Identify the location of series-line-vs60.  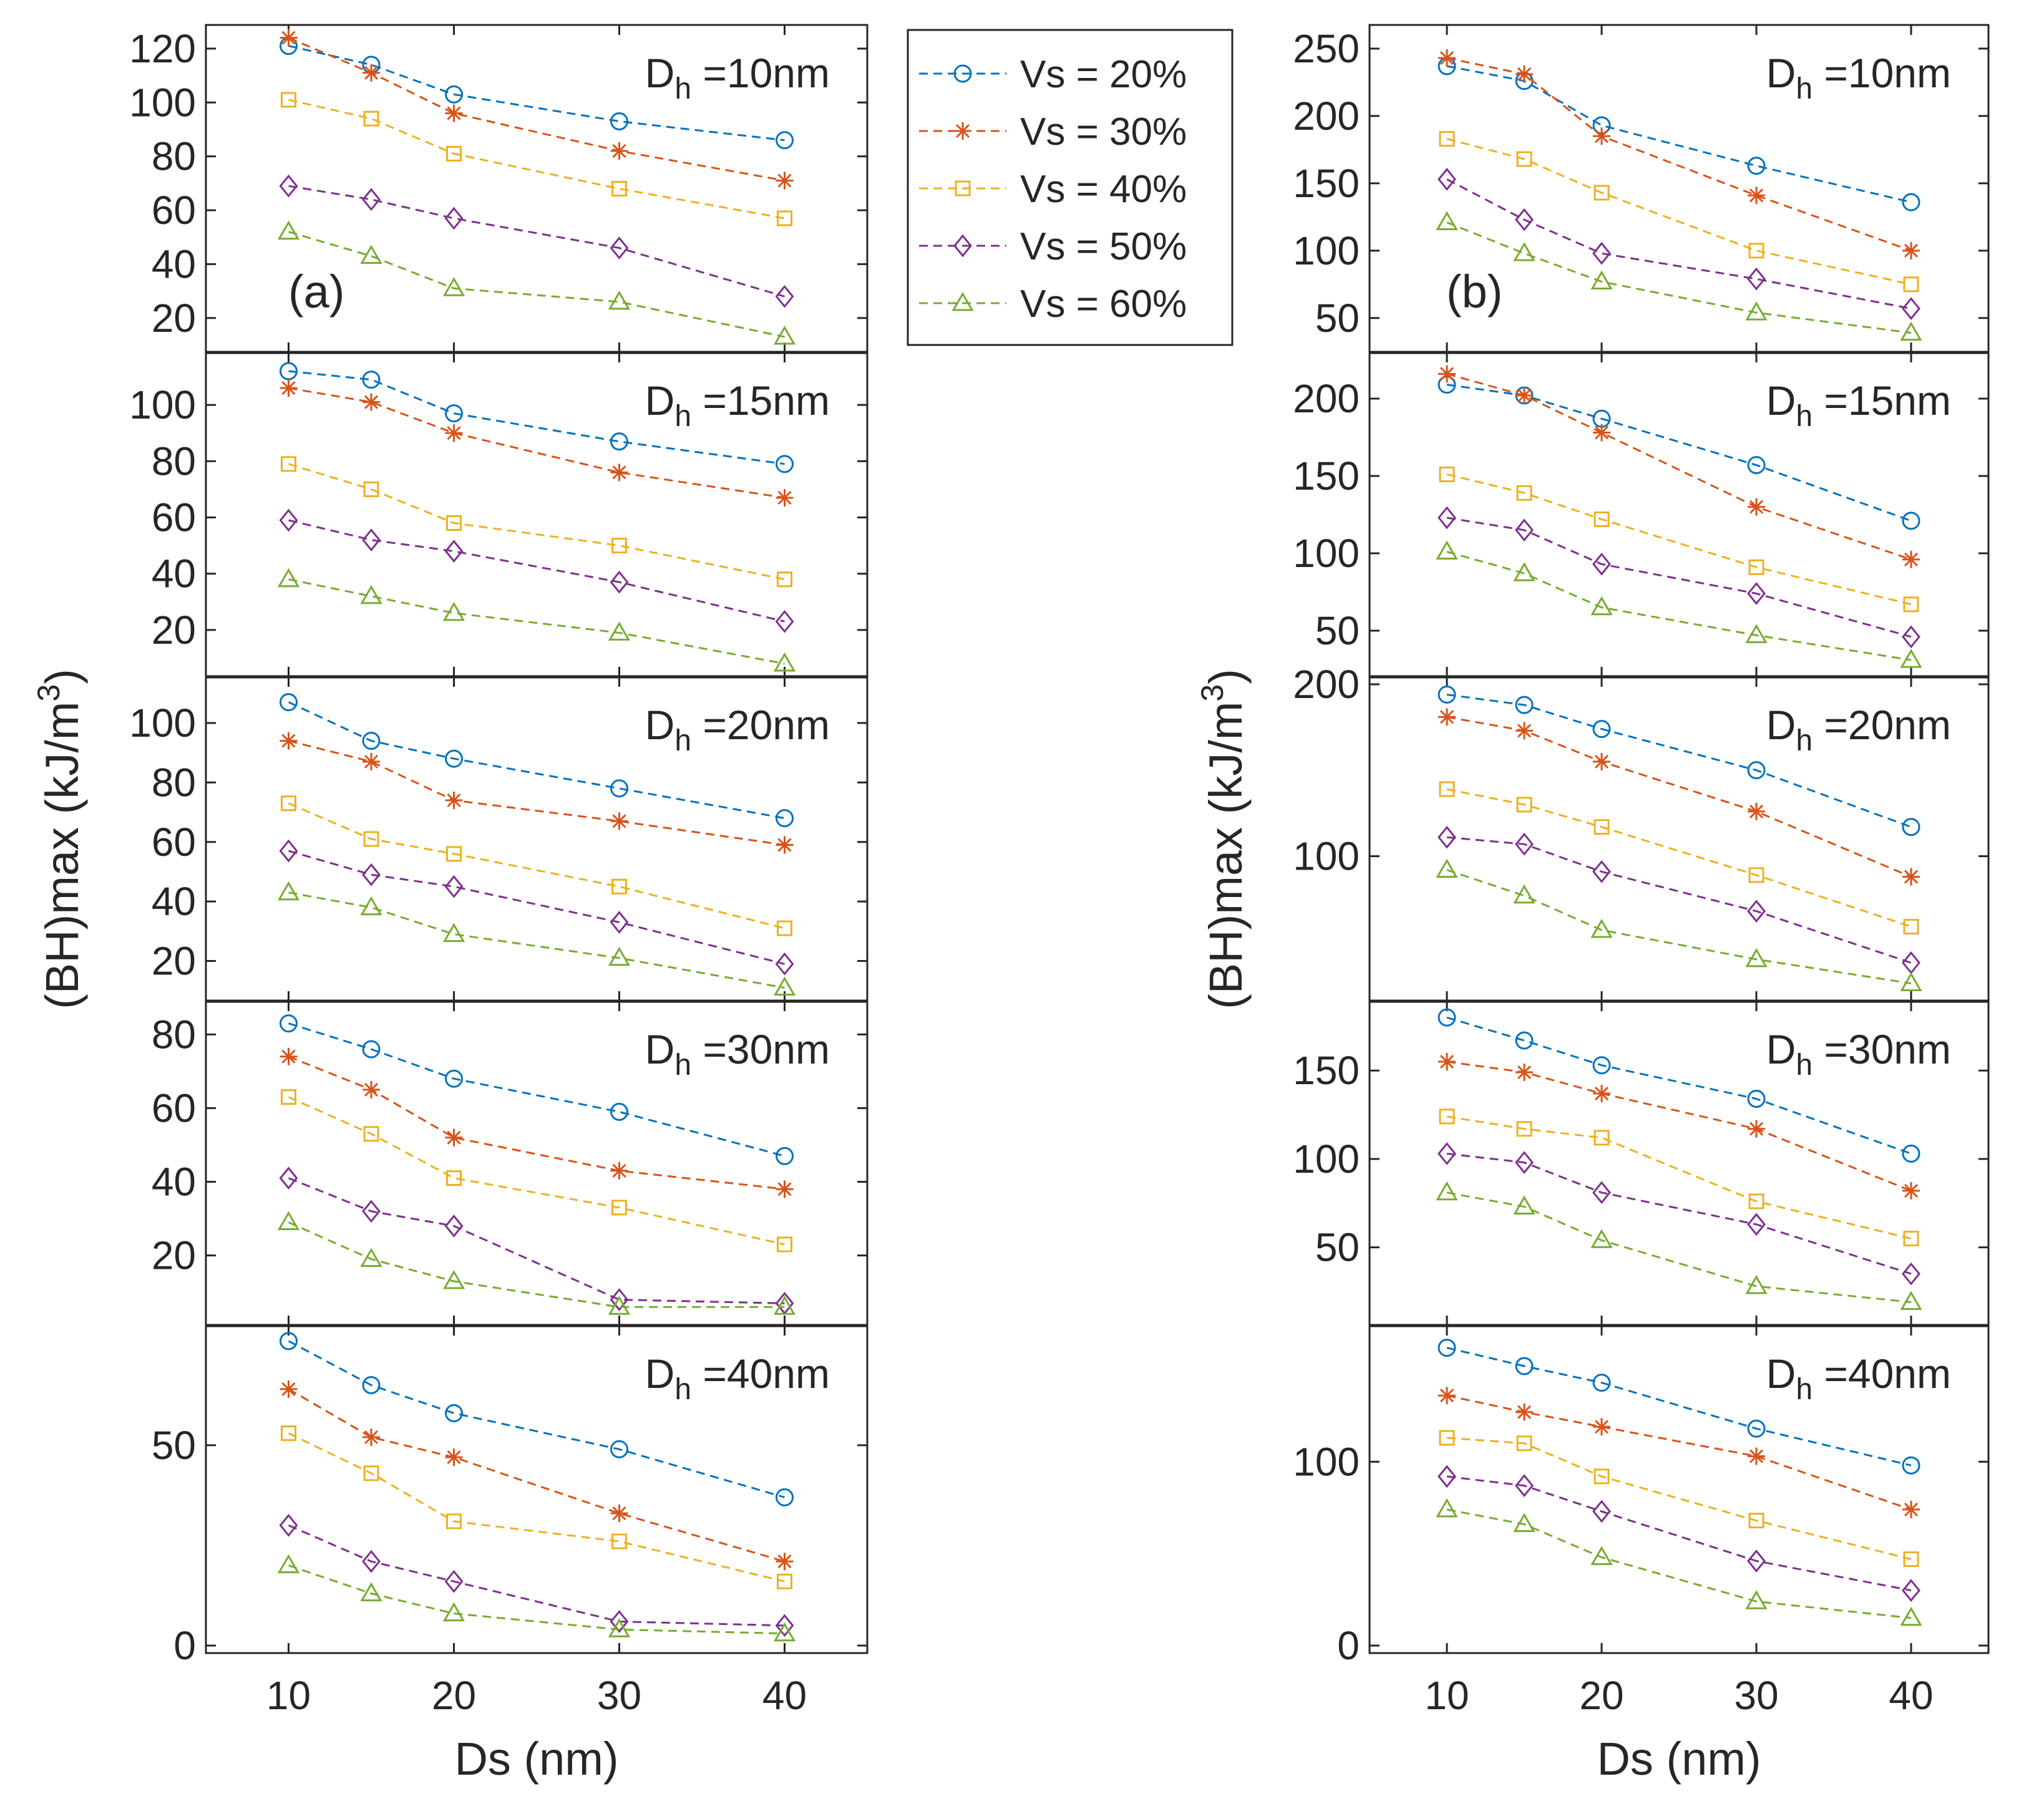
(1679, 277).